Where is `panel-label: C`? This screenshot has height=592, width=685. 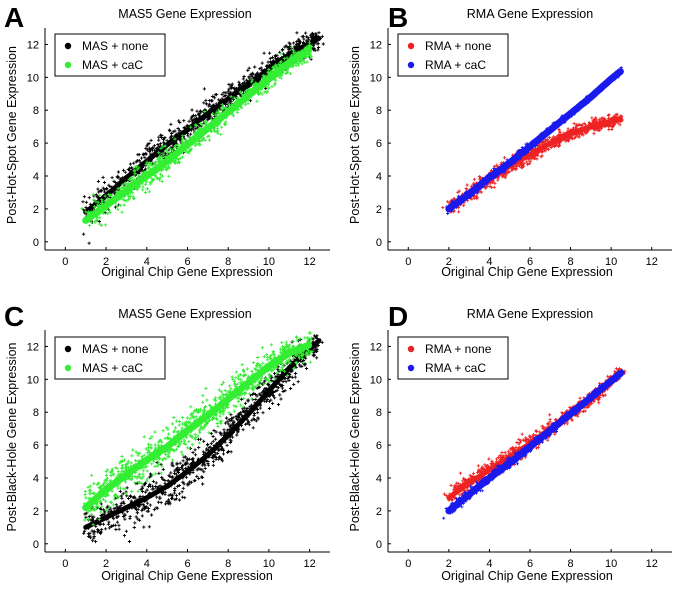
panel-label: C is located at coordinates (14, 316).